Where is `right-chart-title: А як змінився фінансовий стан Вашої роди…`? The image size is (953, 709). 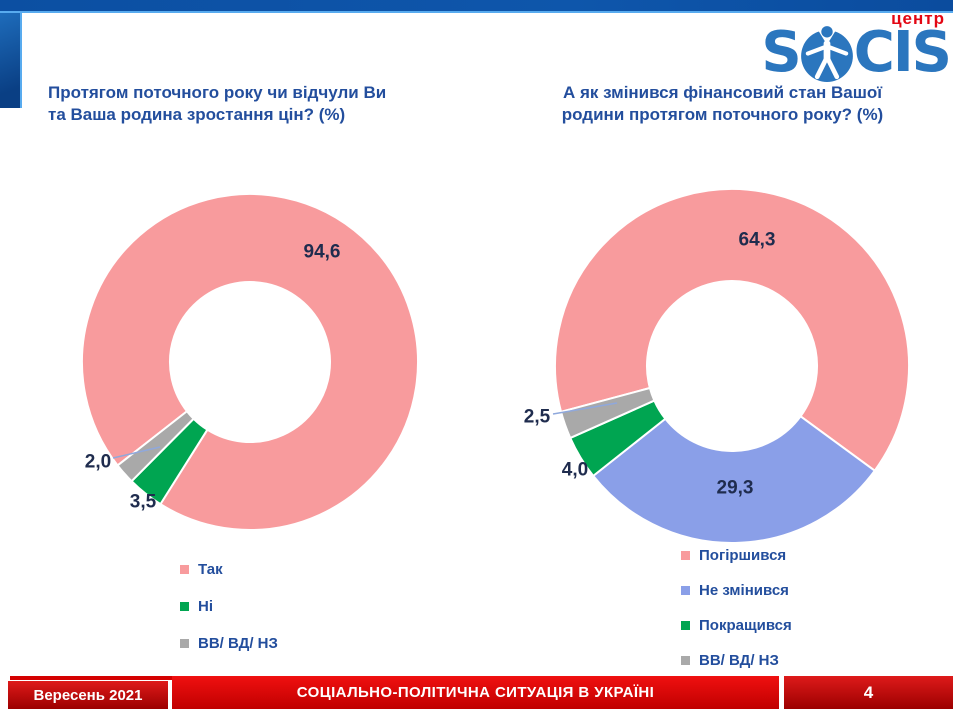 right-chart-title: А як змінився фінансовий стан Вашої роди… is located at coordinates (722, 103).